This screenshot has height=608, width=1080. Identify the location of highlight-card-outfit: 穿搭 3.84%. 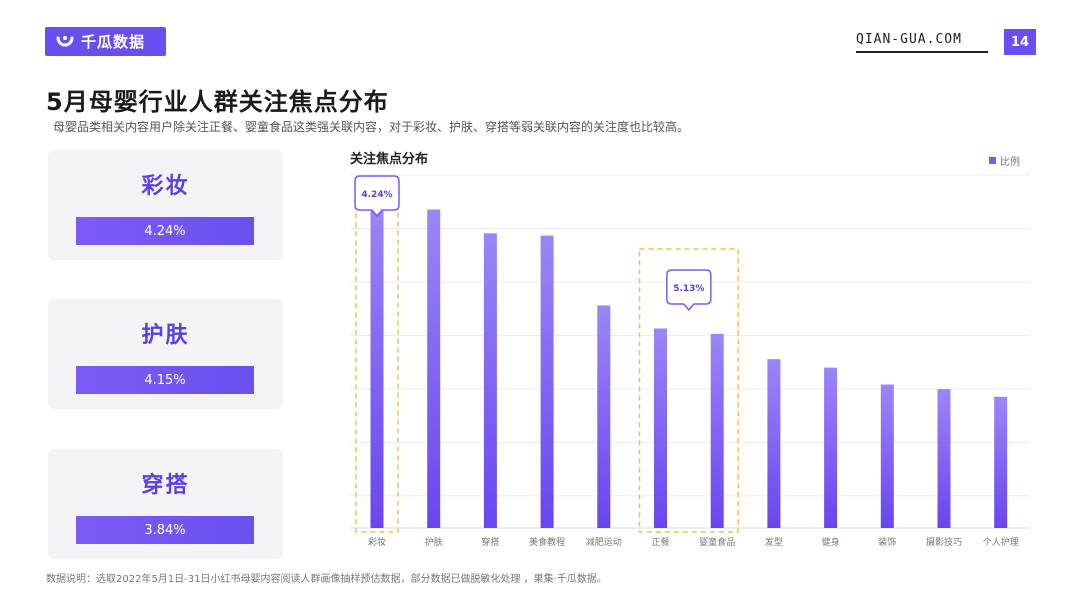
(165, 504).